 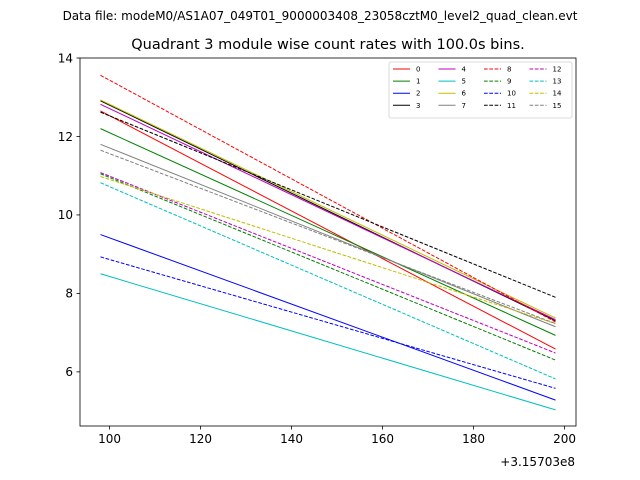 I want to click on legend-label-5: 5, so click(x=464, y=82).